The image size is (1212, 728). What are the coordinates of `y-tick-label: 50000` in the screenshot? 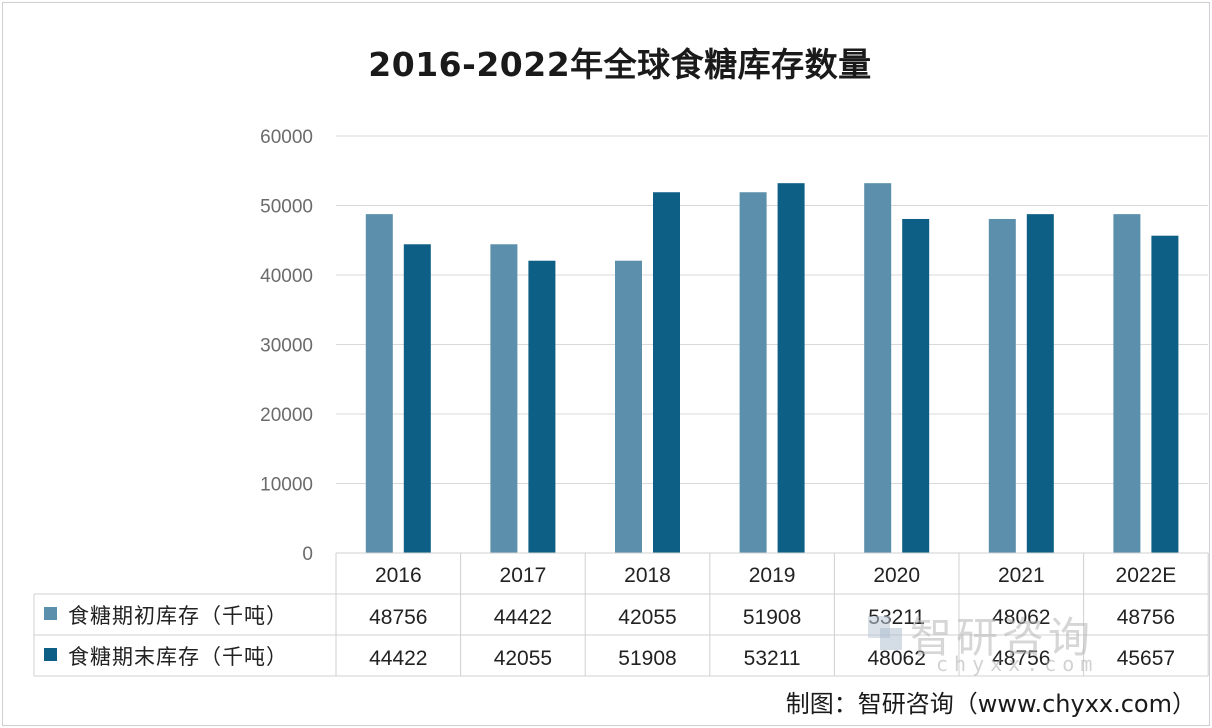 It's located at (286, 207).